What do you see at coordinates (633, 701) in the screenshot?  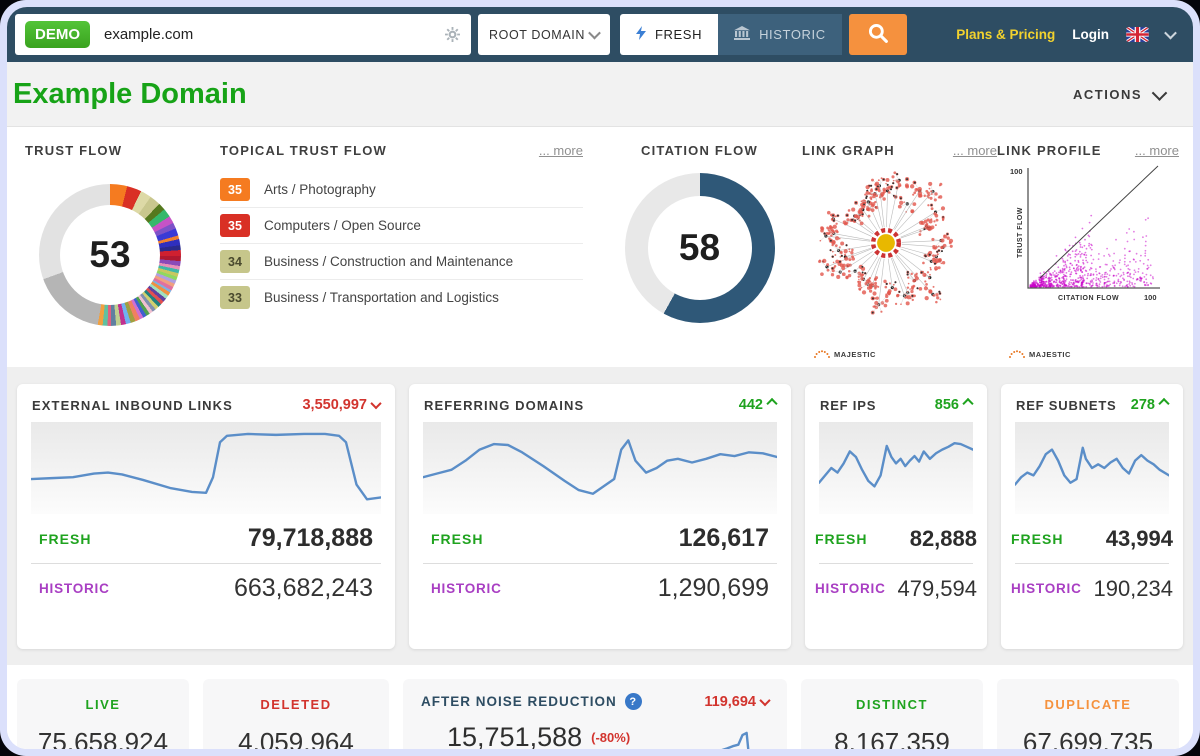 I see `help-icon: ?` at bounding box center [633, 701].